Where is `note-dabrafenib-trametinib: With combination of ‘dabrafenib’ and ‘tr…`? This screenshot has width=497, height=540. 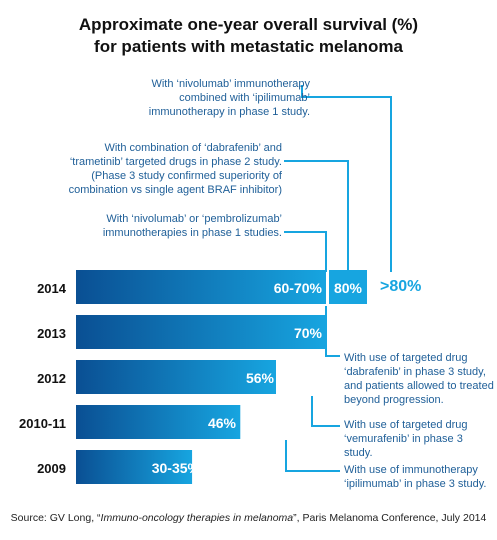
note-dabrafenib-trametinib: With combination of ‘dabrafenib’ and ‘tr… is located at coordinates (175, 169).